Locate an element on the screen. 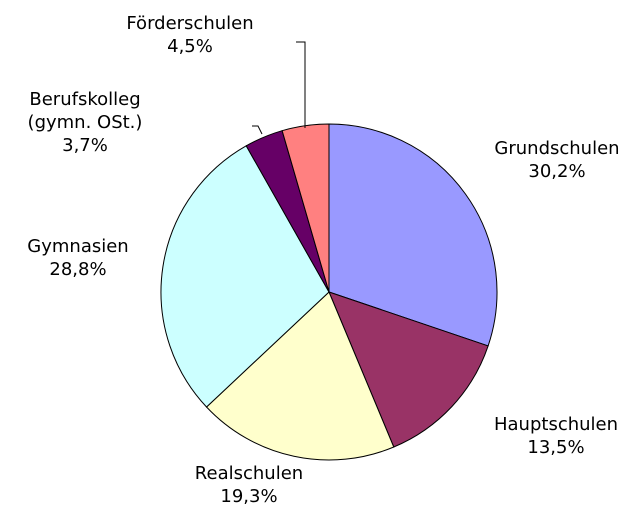  slice-label: Berufskolleg (gymn. OSt.) 3,7% is located at coordinates (85, 122).